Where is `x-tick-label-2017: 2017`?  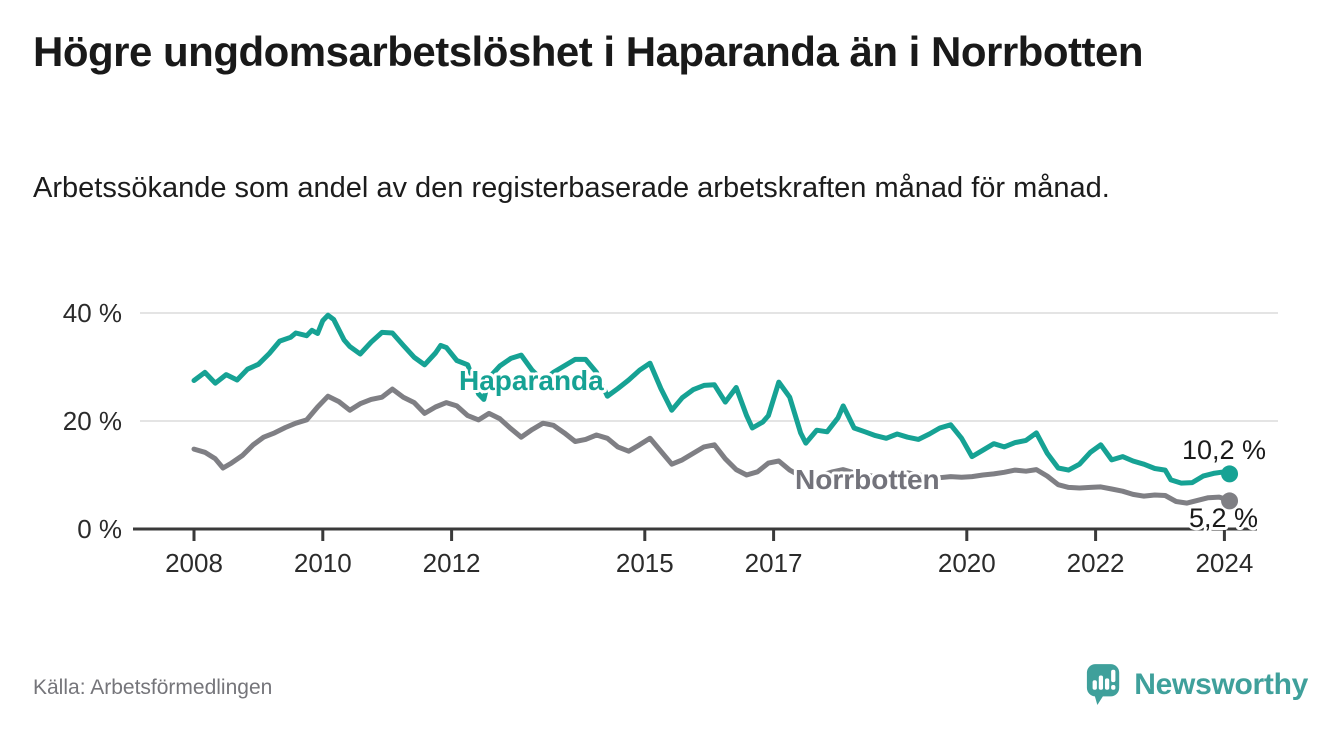 x-tick-label-2017: 2017 is located at coordinates (774, 563).